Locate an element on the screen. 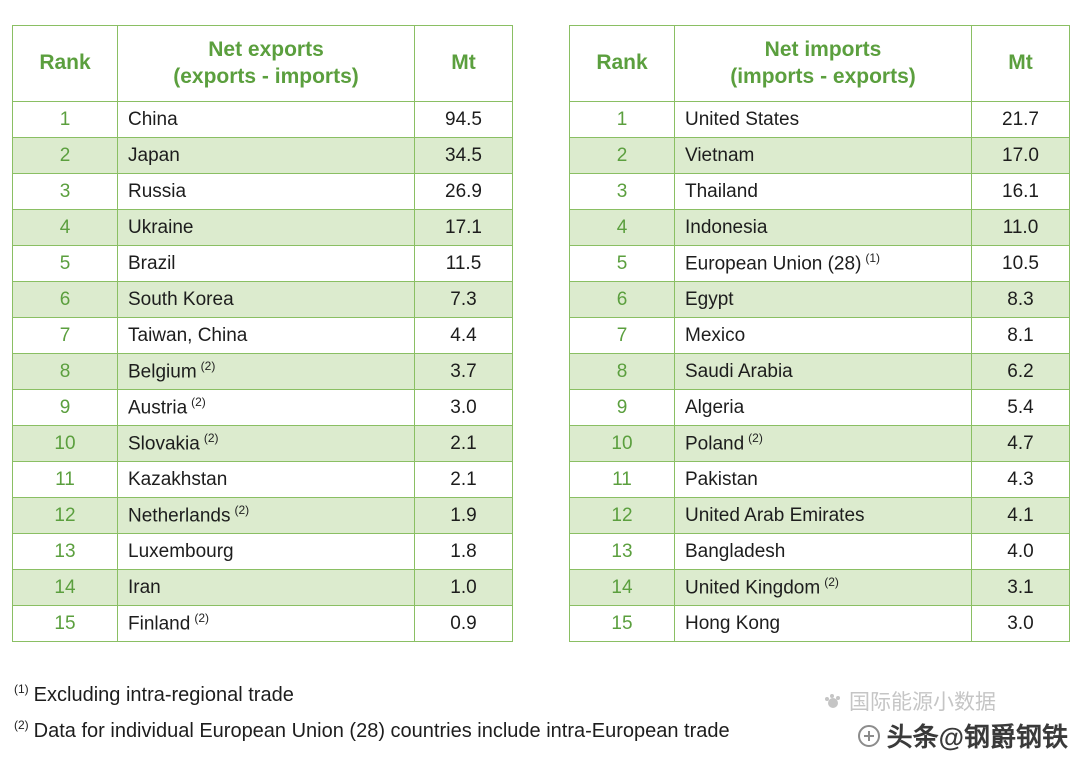 This screenshot has height=762, width=1080. imports-title-header: Net imports (imports - exports) is located at coordinates (823, 63).